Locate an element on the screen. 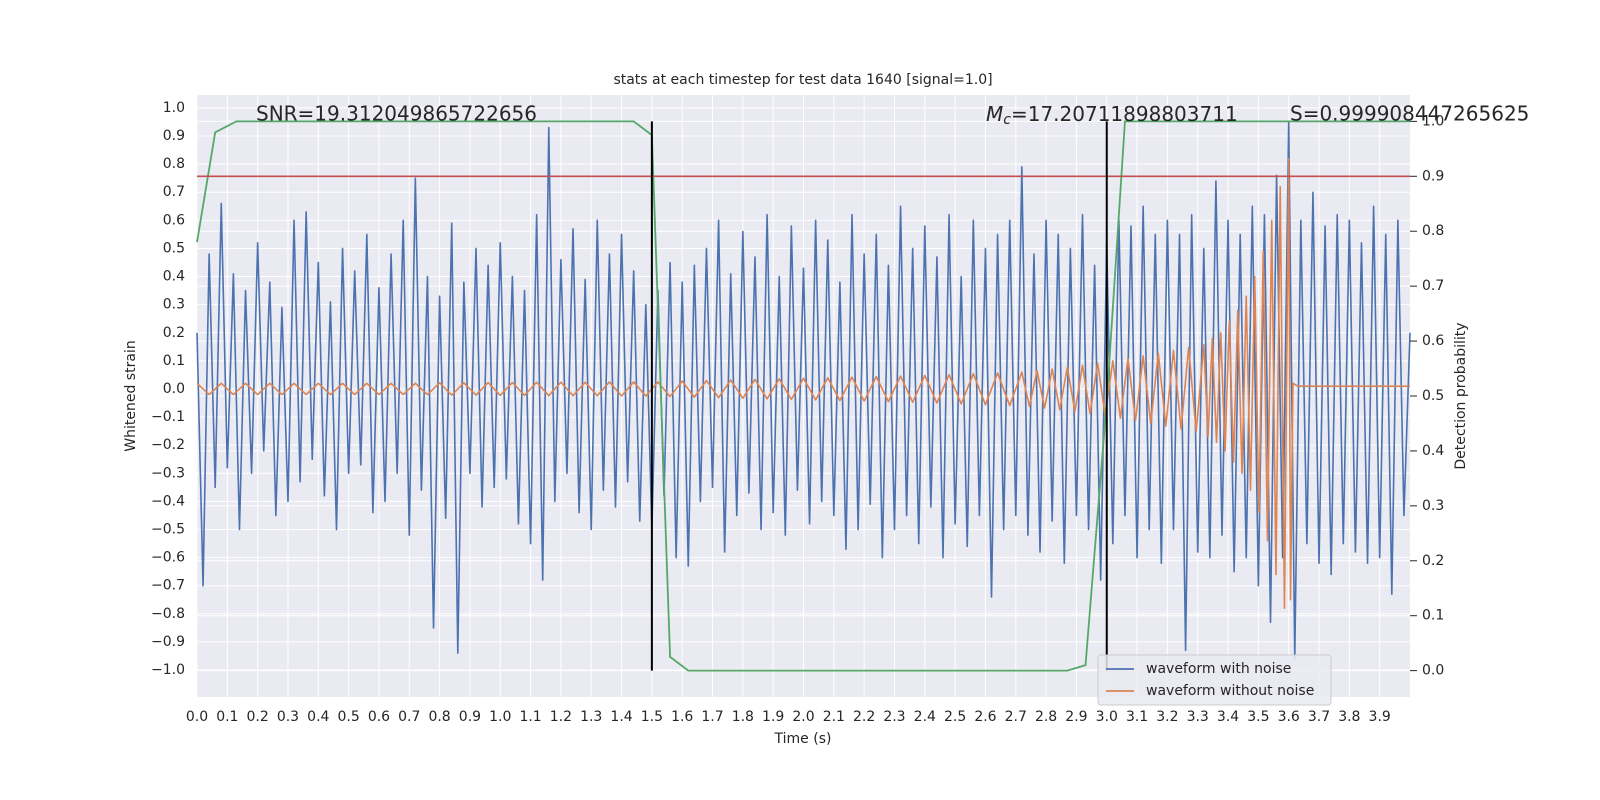  mc-subscript: c is located at coordinates (1007, 120).